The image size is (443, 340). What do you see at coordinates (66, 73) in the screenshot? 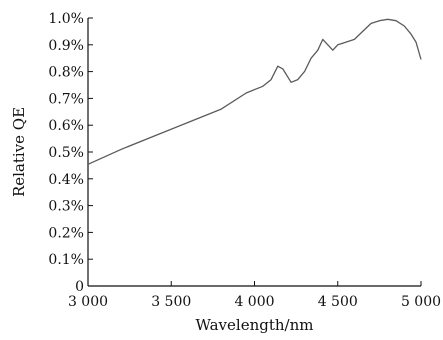
I see `y-tick-label: 0.8%` at bounding box center [66, 73].